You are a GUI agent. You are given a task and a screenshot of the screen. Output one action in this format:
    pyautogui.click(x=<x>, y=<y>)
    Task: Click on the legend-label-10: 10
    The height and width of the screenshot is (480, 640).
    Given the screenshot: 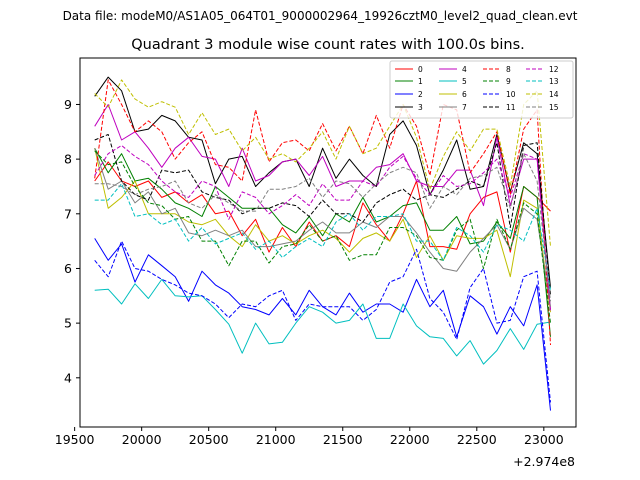 What is the action you would take?
    pyautogui.click(x=511, y=94)
    